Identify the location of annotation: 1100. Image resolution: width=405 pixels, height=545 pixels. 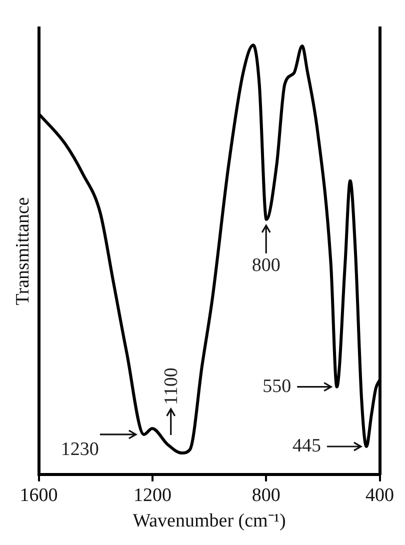
(171, 386).